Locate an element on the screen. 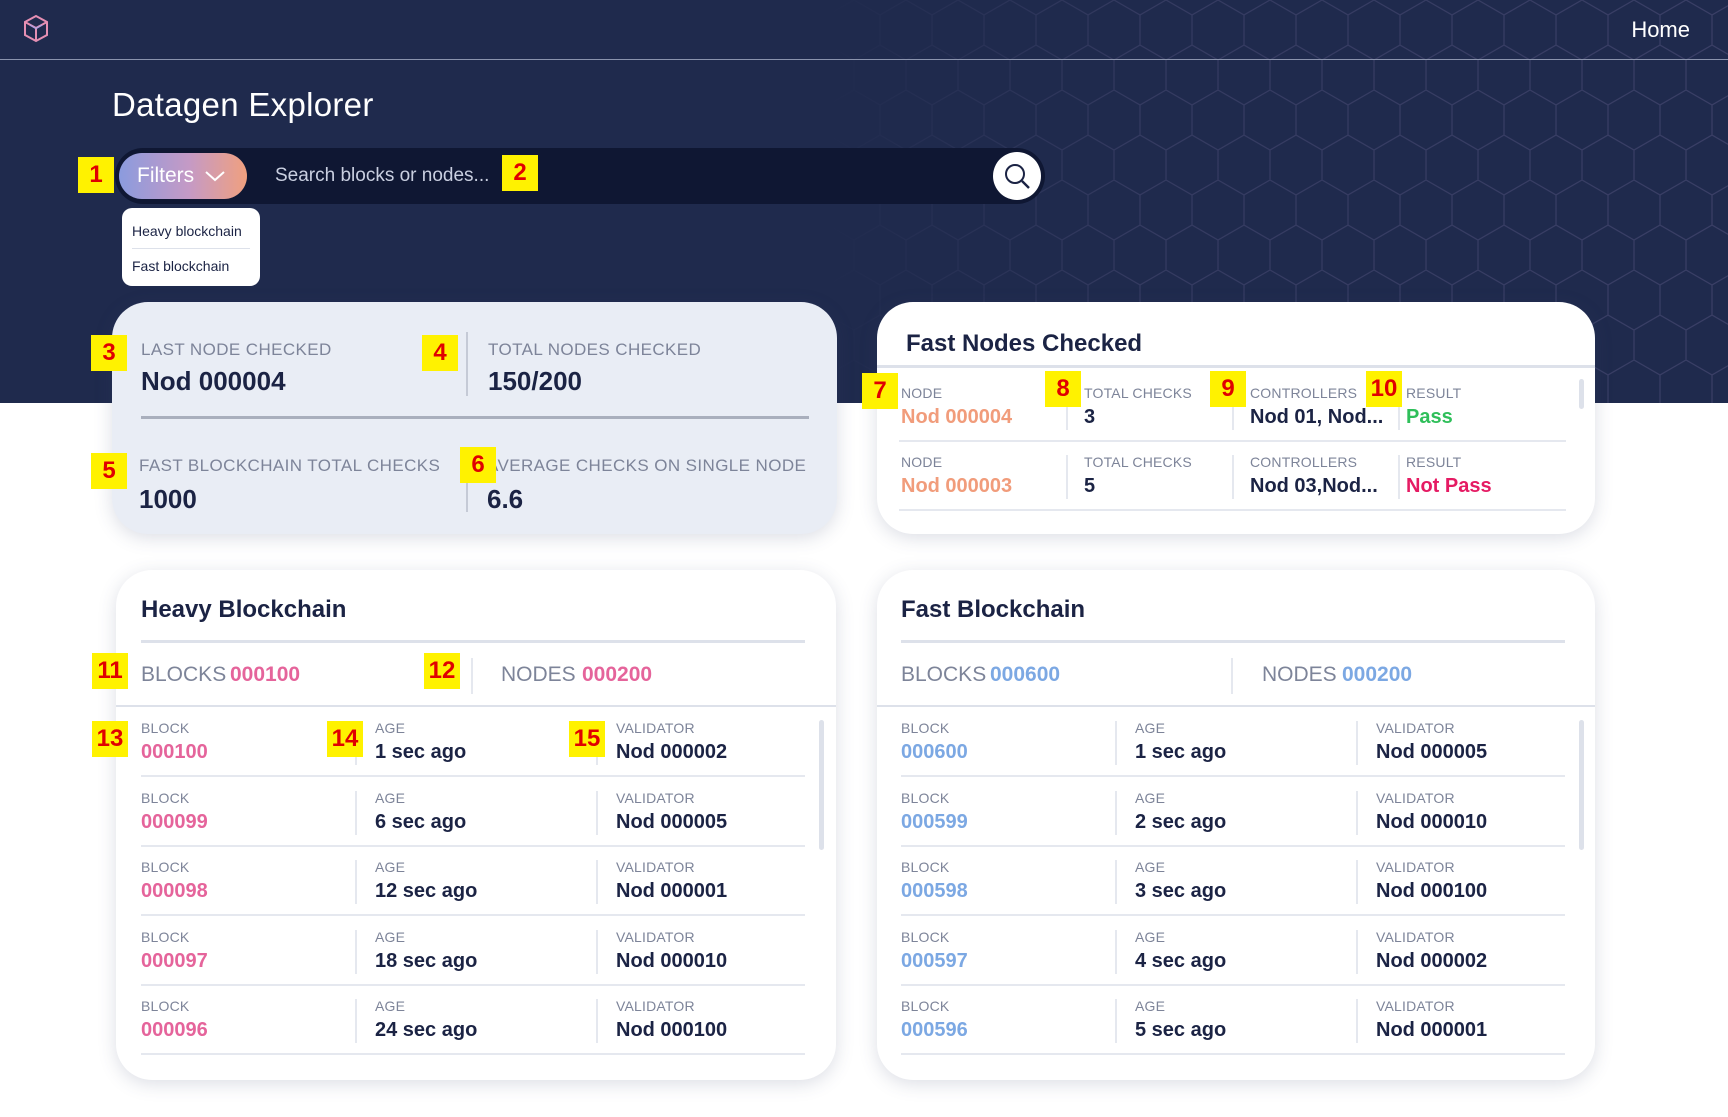  block-value: 000597 is located at coordinates (934, 960).